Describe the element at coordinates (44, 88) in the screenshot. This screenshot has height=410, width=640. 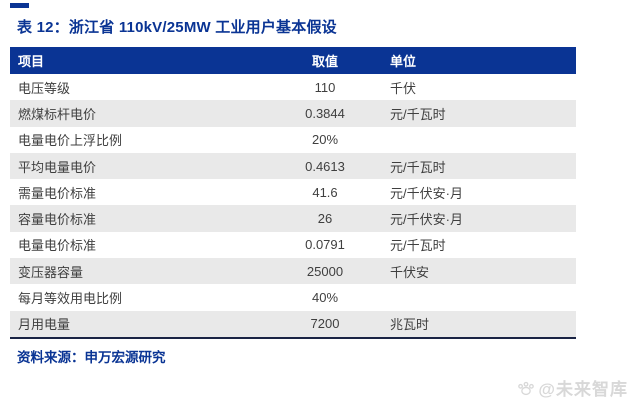
I see `item-cell: 电压等级` at that location.